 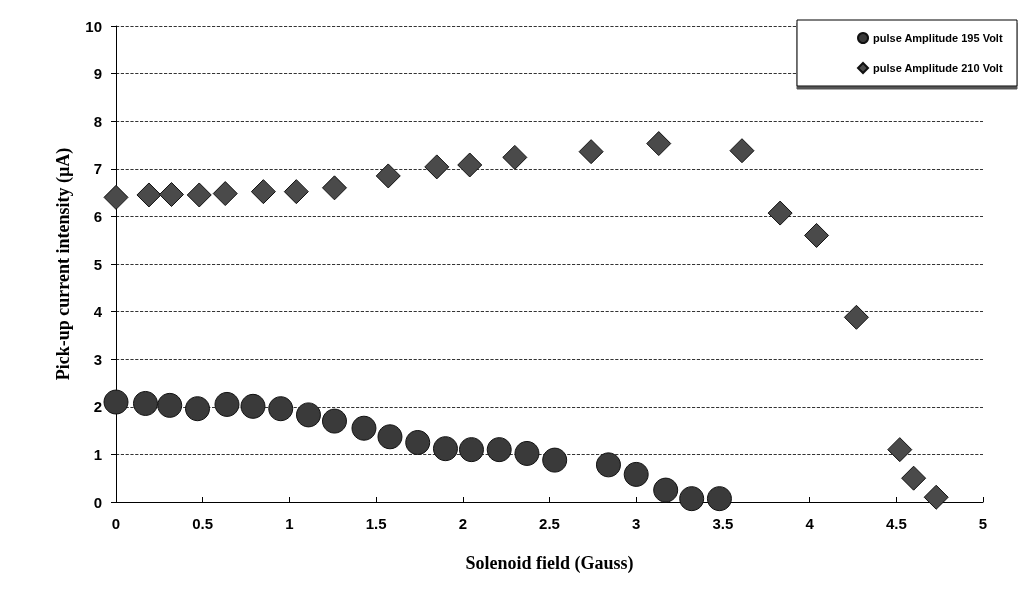 I want to click on y-tick-label: 4, so click(x=98, y=312).